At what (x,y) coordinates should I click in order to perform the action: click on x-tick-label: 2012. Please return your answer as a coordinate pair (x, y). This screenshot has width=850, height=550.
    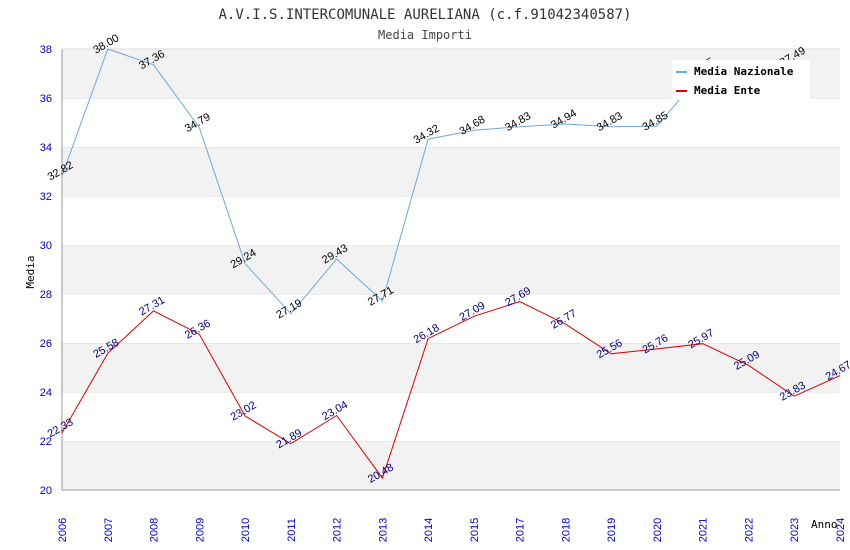
    Looking at the image, I should click on (338, 530).